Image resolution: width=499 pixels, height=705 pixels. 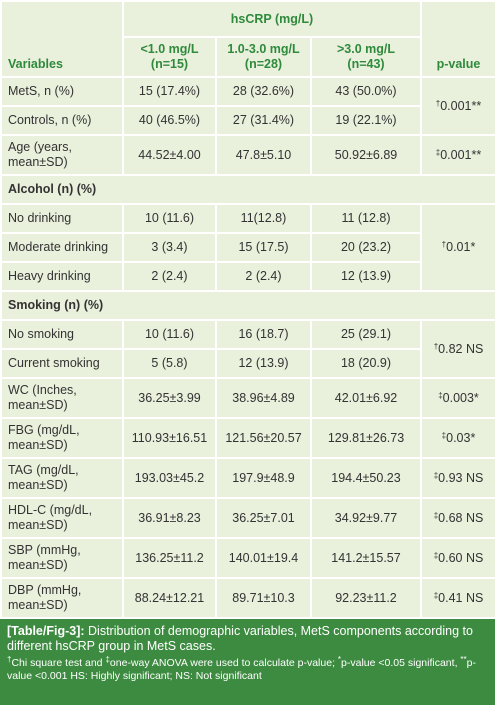 What do you see at coordinates (62, 558) in the screenshot?
I see `row-label: SBP (mmHg, mean±SD)` at bounding box center [62, 558].